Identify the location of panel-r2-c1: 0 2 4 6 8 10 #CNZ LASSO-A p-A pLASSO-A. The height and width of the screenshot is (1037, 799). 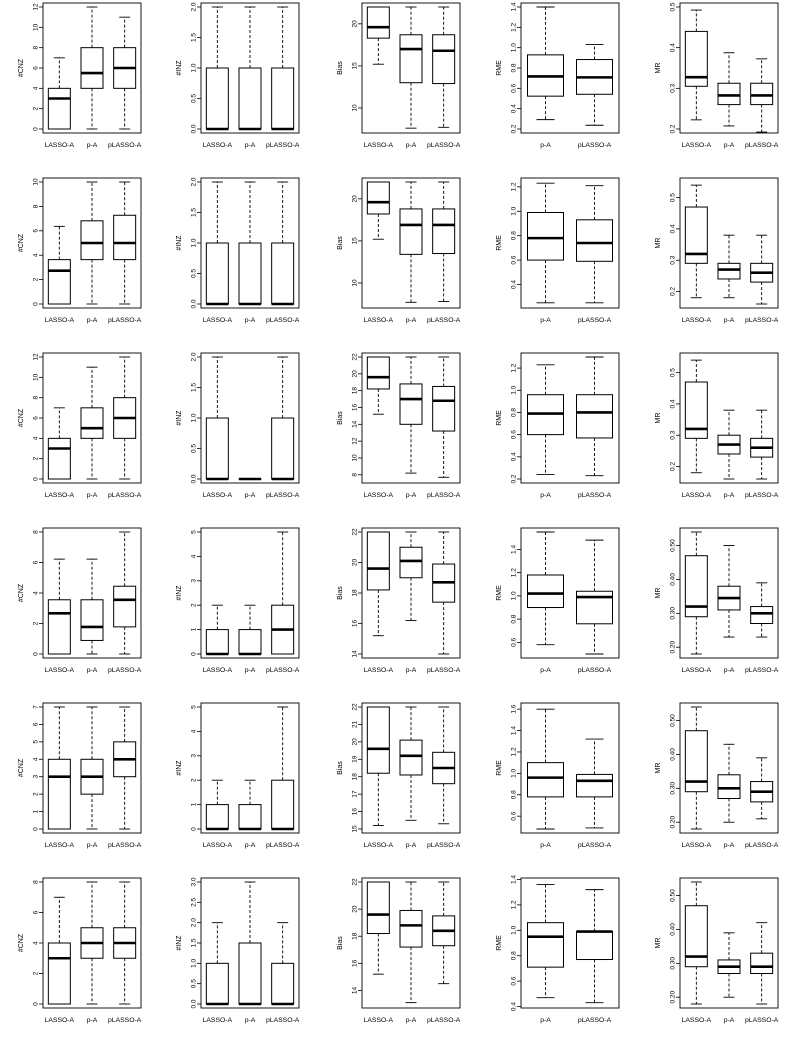
(80, 250).